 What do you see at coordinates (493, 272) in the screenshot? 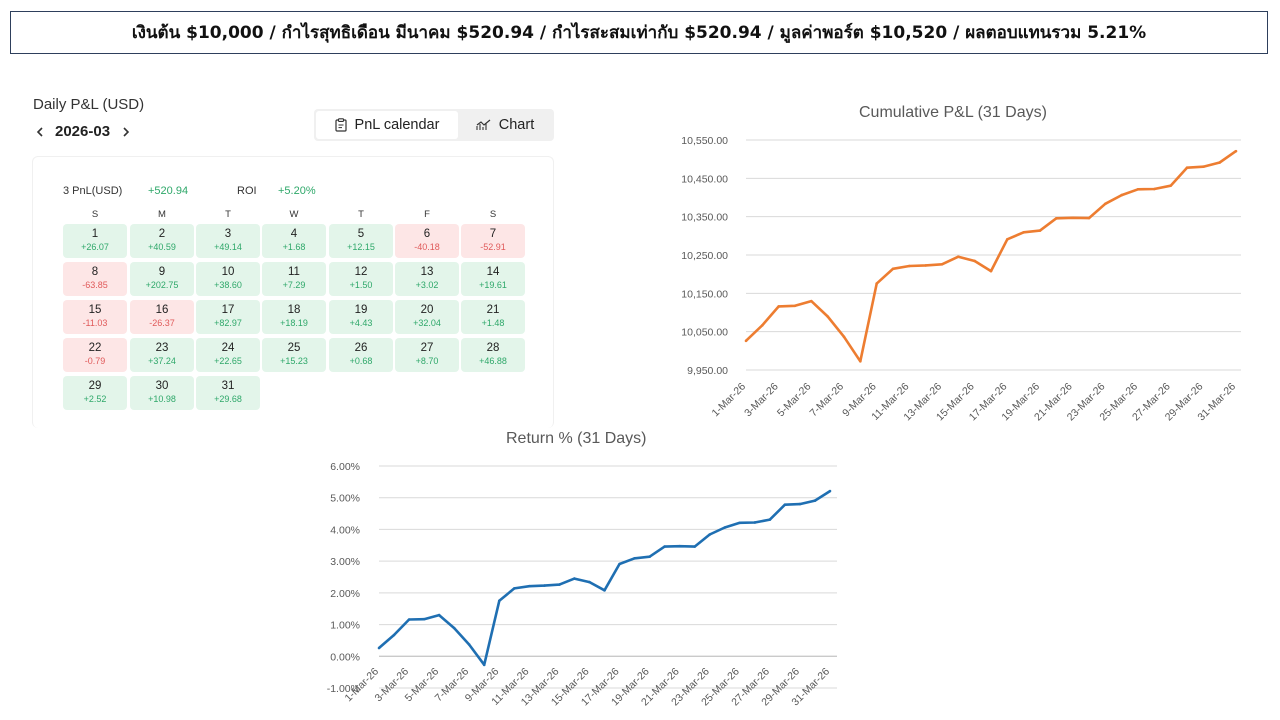
I see `day-number: 14` at bounding box center [493, 272].